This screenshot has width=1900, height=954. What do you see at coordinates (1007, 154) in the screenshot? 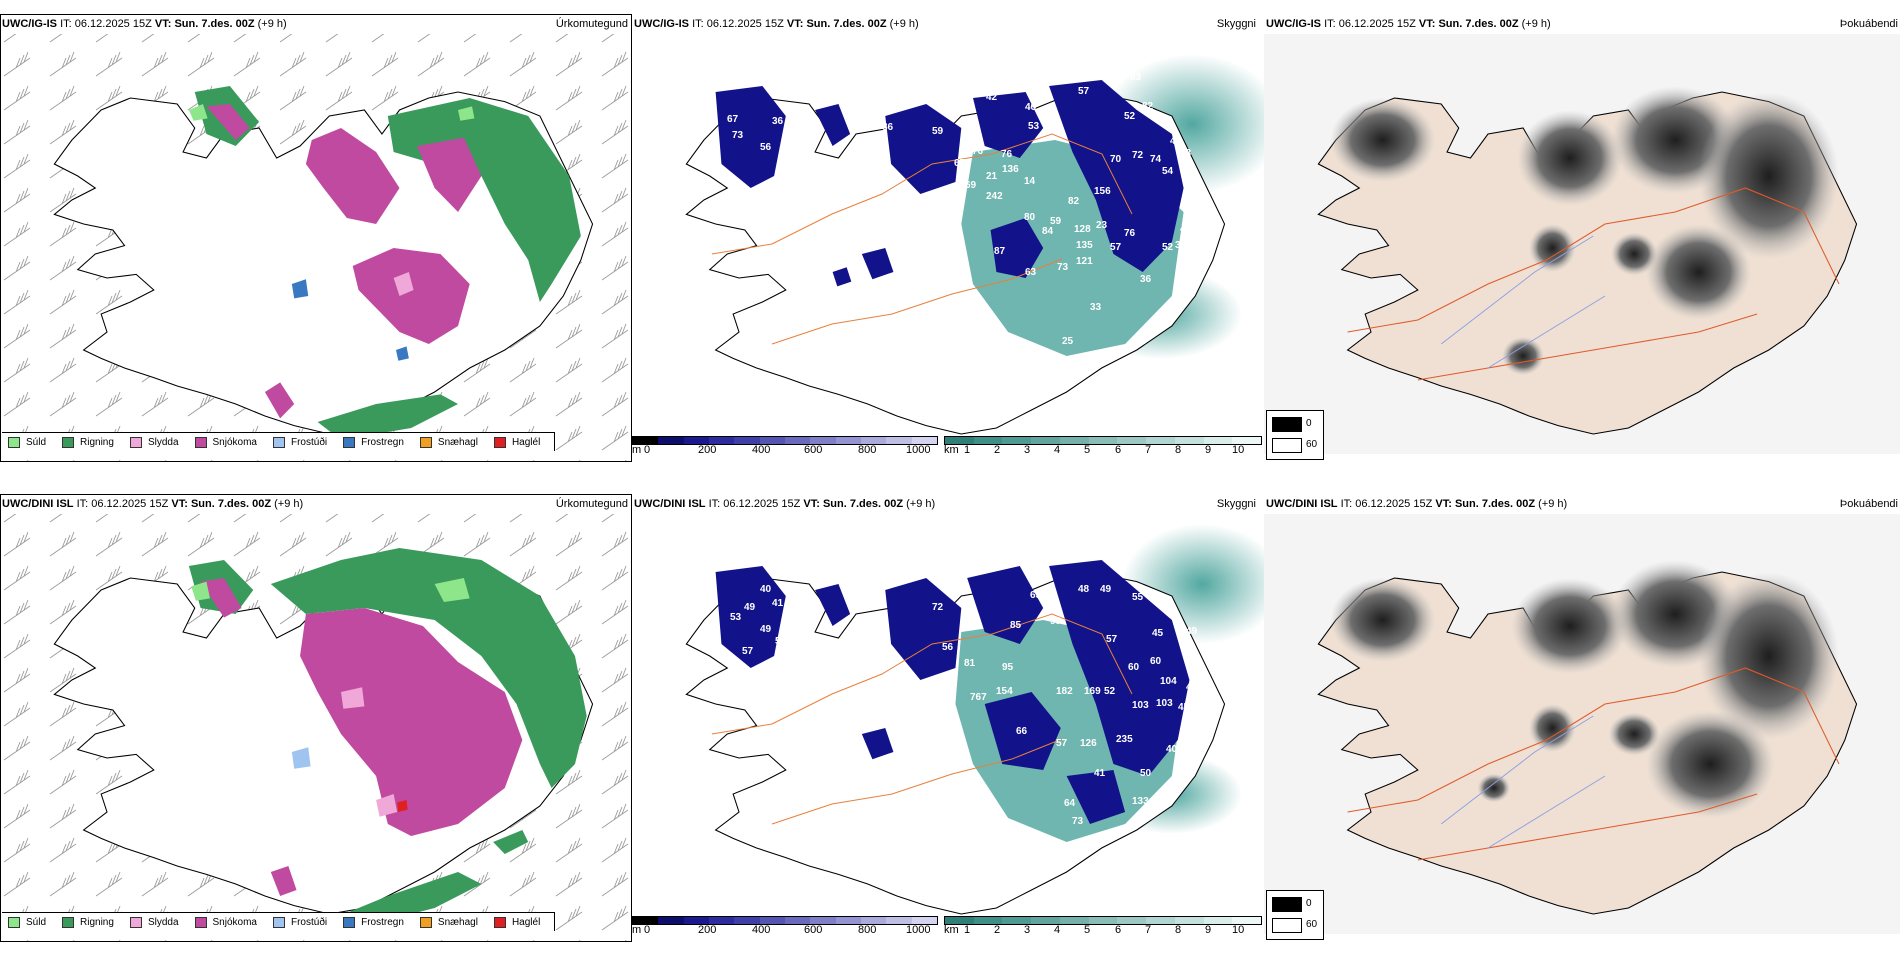
I see `cloud-label: 76` at bounding box center [1007, 154].